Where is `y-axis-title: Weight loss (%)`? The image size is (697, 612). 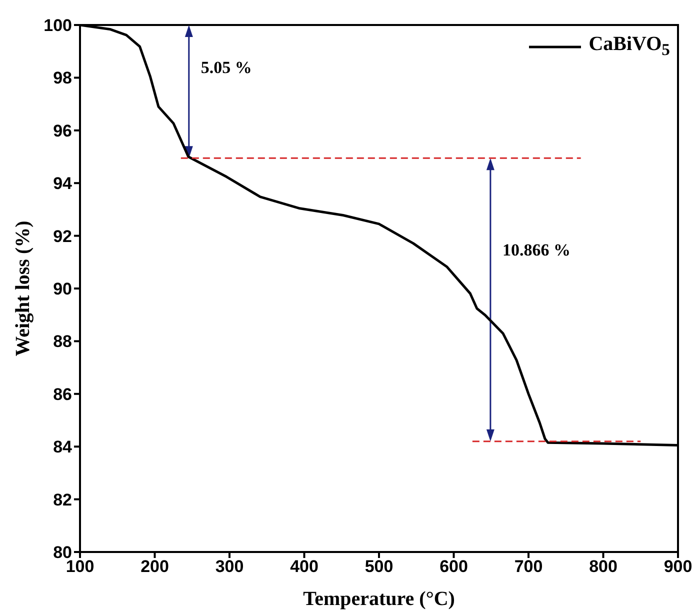
y-axis-title: Weight loss (%) is located at coordinates (23, 288).